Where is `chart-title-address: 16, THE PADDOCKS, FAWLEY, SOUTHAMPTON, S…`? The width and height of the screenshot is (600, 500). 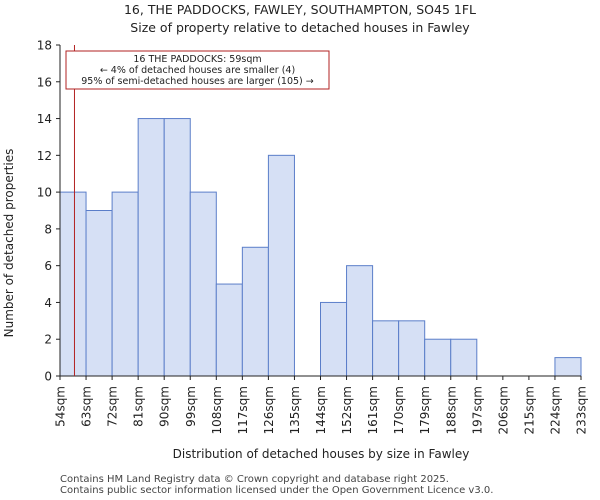
chart-title-address: 16, THE PADDOCKS, FAWLEY, SOUTHAMPTON, S… is located at coordinates (300, 9).